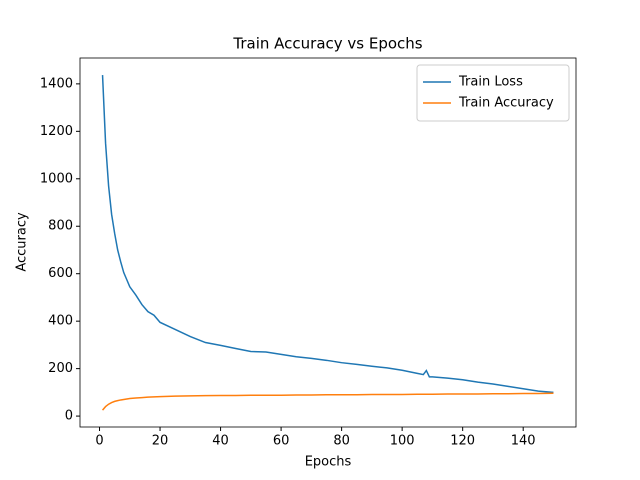 This screenshot has height=480, width=640. Describe the element at coordinates (402, 441) in the screenshot. I see `x-tick-label: 100` at that location.